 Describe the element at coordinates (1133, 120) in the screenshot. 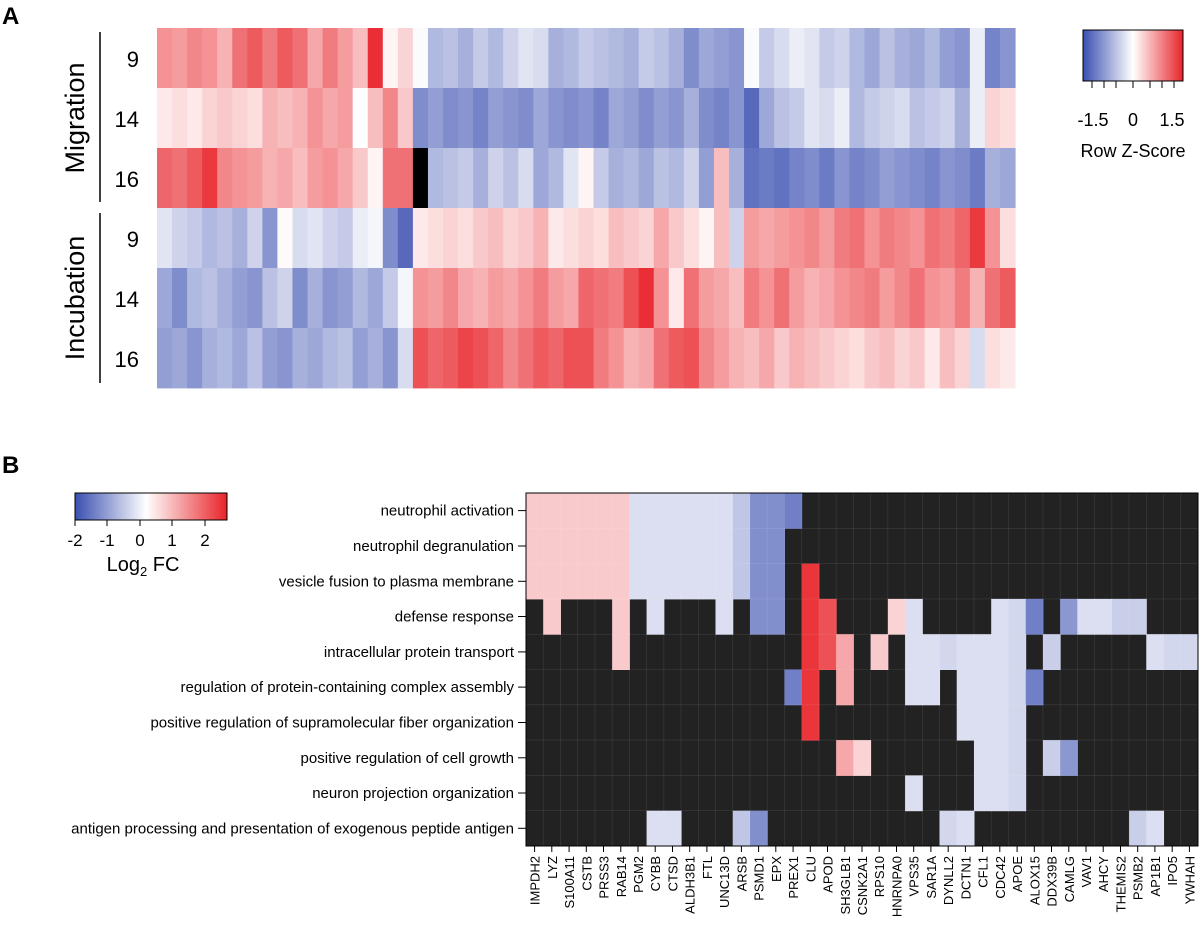

I see `colorbar-a-tick-label: 0` at that location.